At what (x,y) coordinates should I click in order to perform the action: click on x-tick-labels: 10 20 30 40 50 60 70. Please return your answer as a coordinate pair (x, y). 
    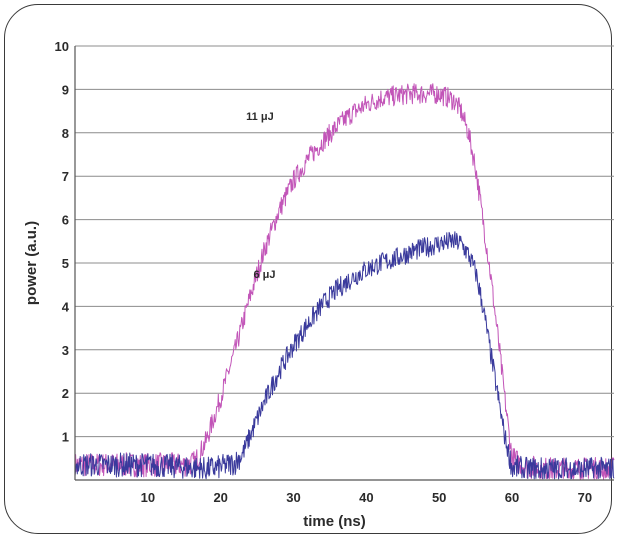
    Looking at the image, I should click on (366, 497).